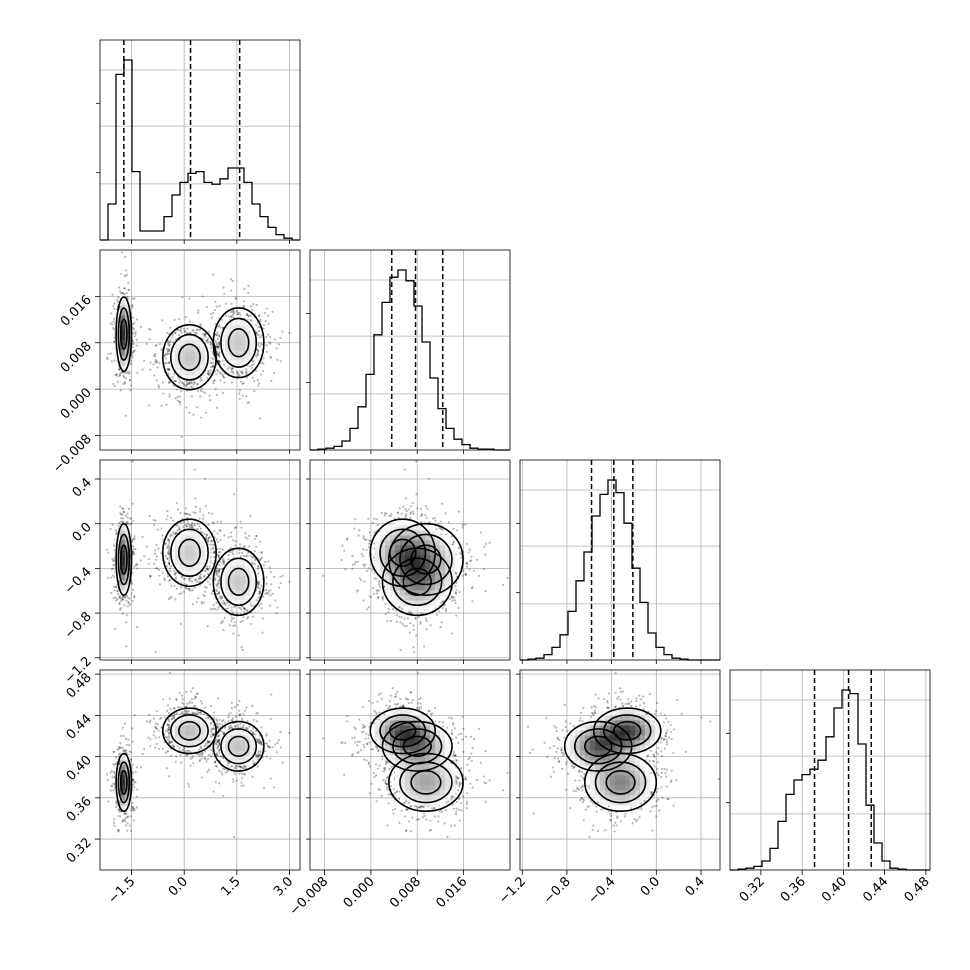 The image size is (970, 970). I want to click on density-contour, so click(189, 552).